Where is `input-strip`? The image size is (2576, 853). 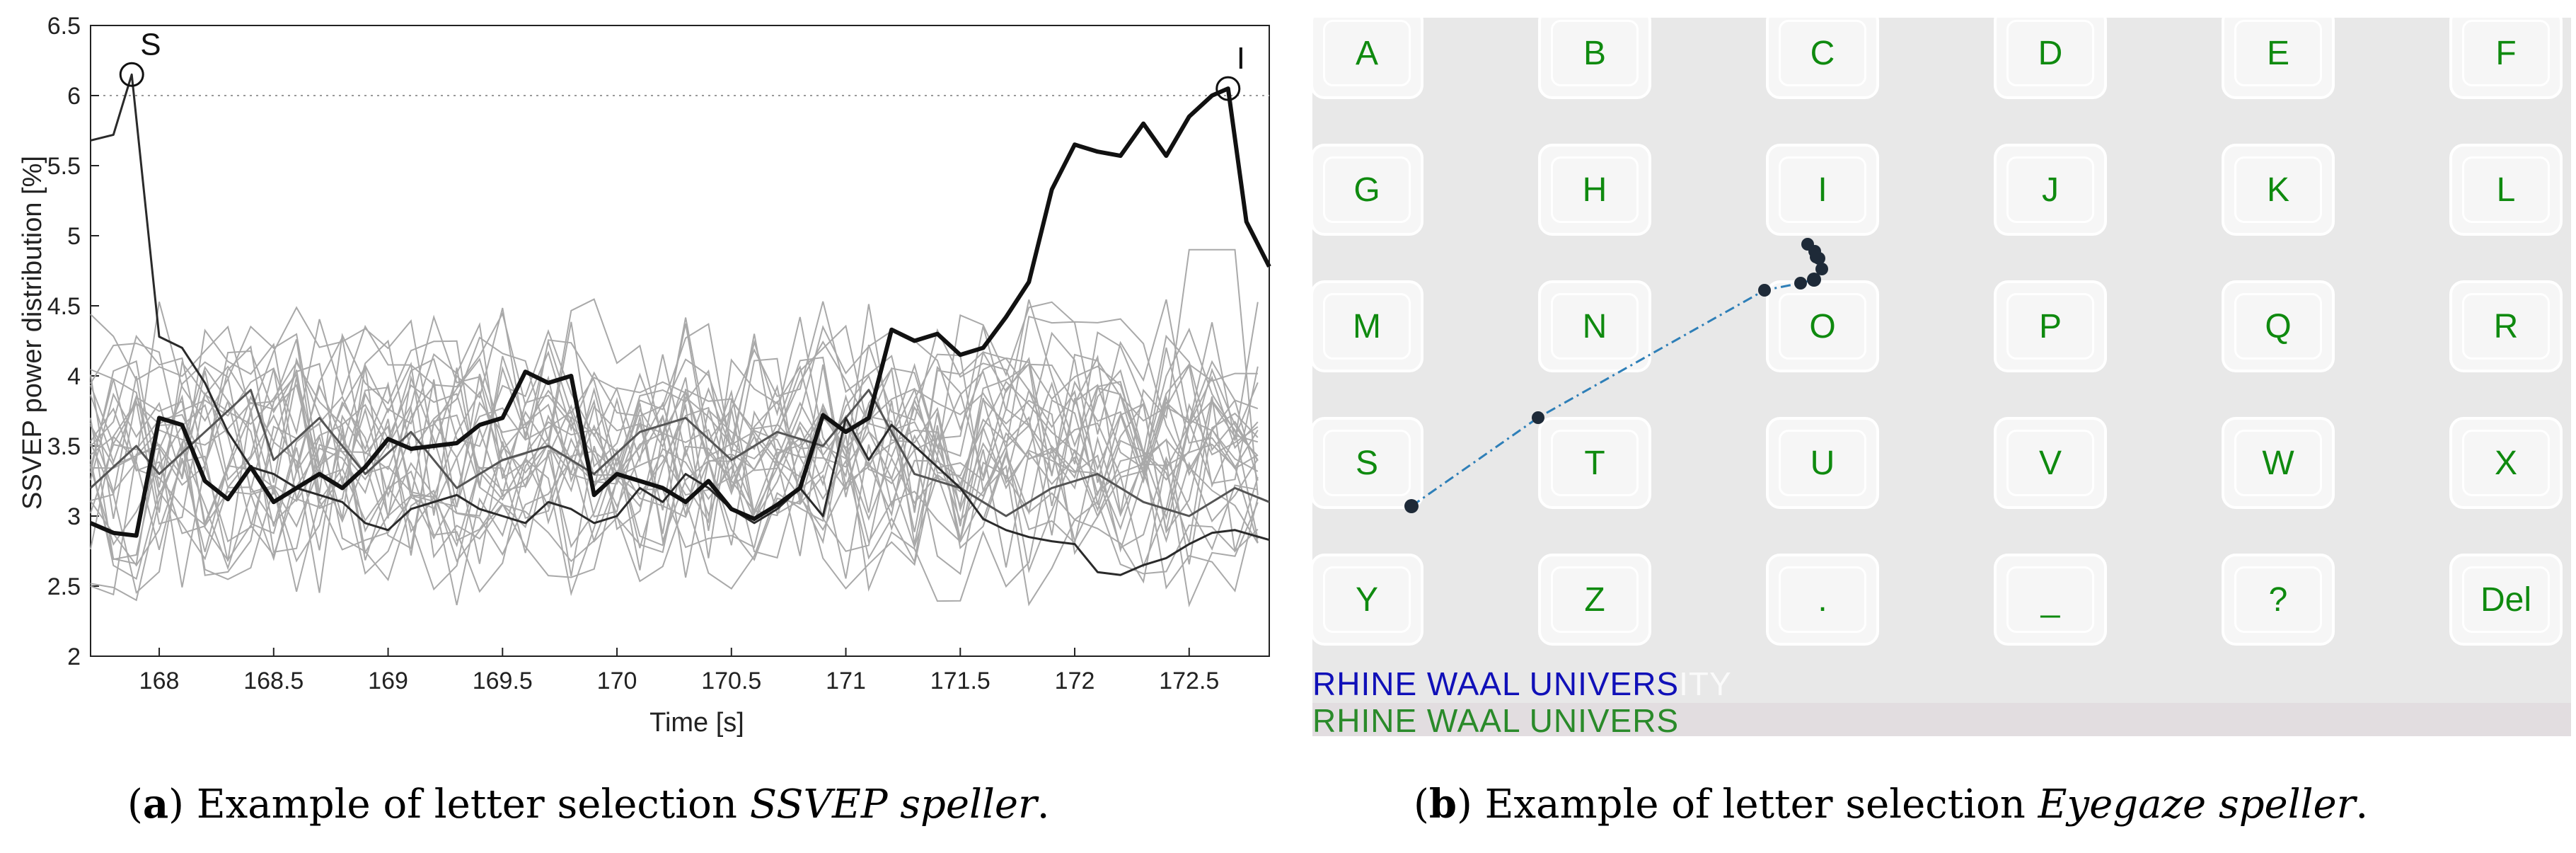 input-strip is located at coordinates (1941, 719).